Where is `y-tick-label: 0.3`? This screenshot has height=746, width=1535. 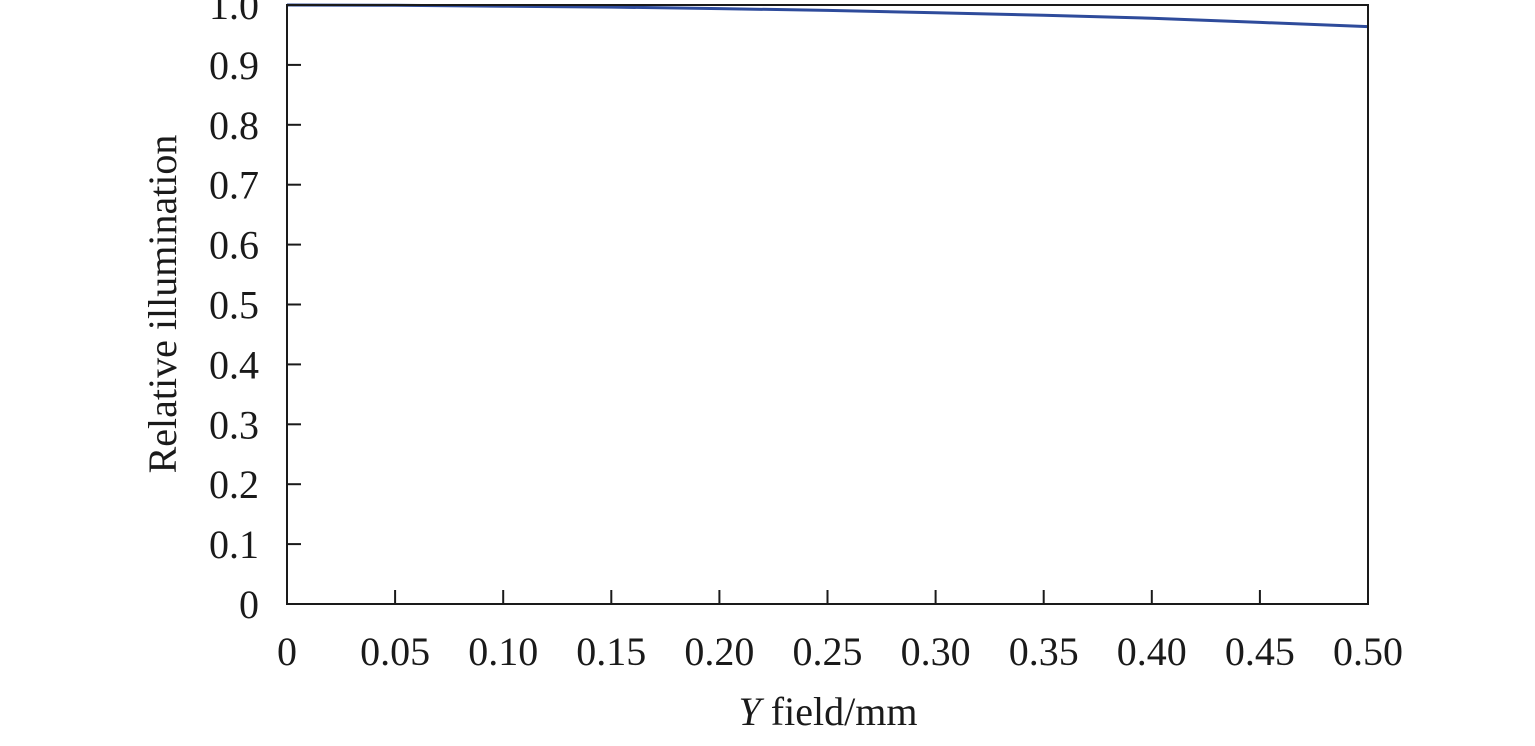 y-tick-label: 0.3 is located at coordinates (234, 424).